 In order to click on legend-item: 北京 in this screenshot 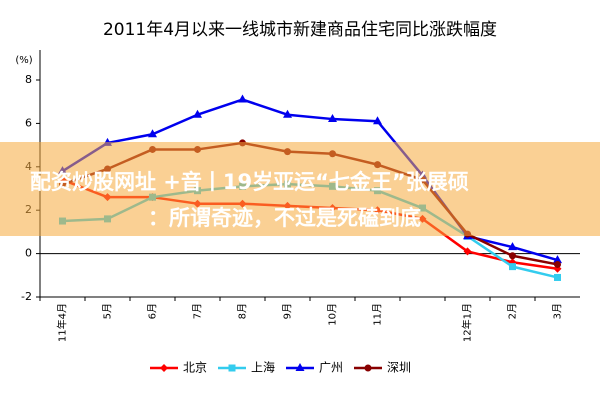, I will do `click(178, 368)`.